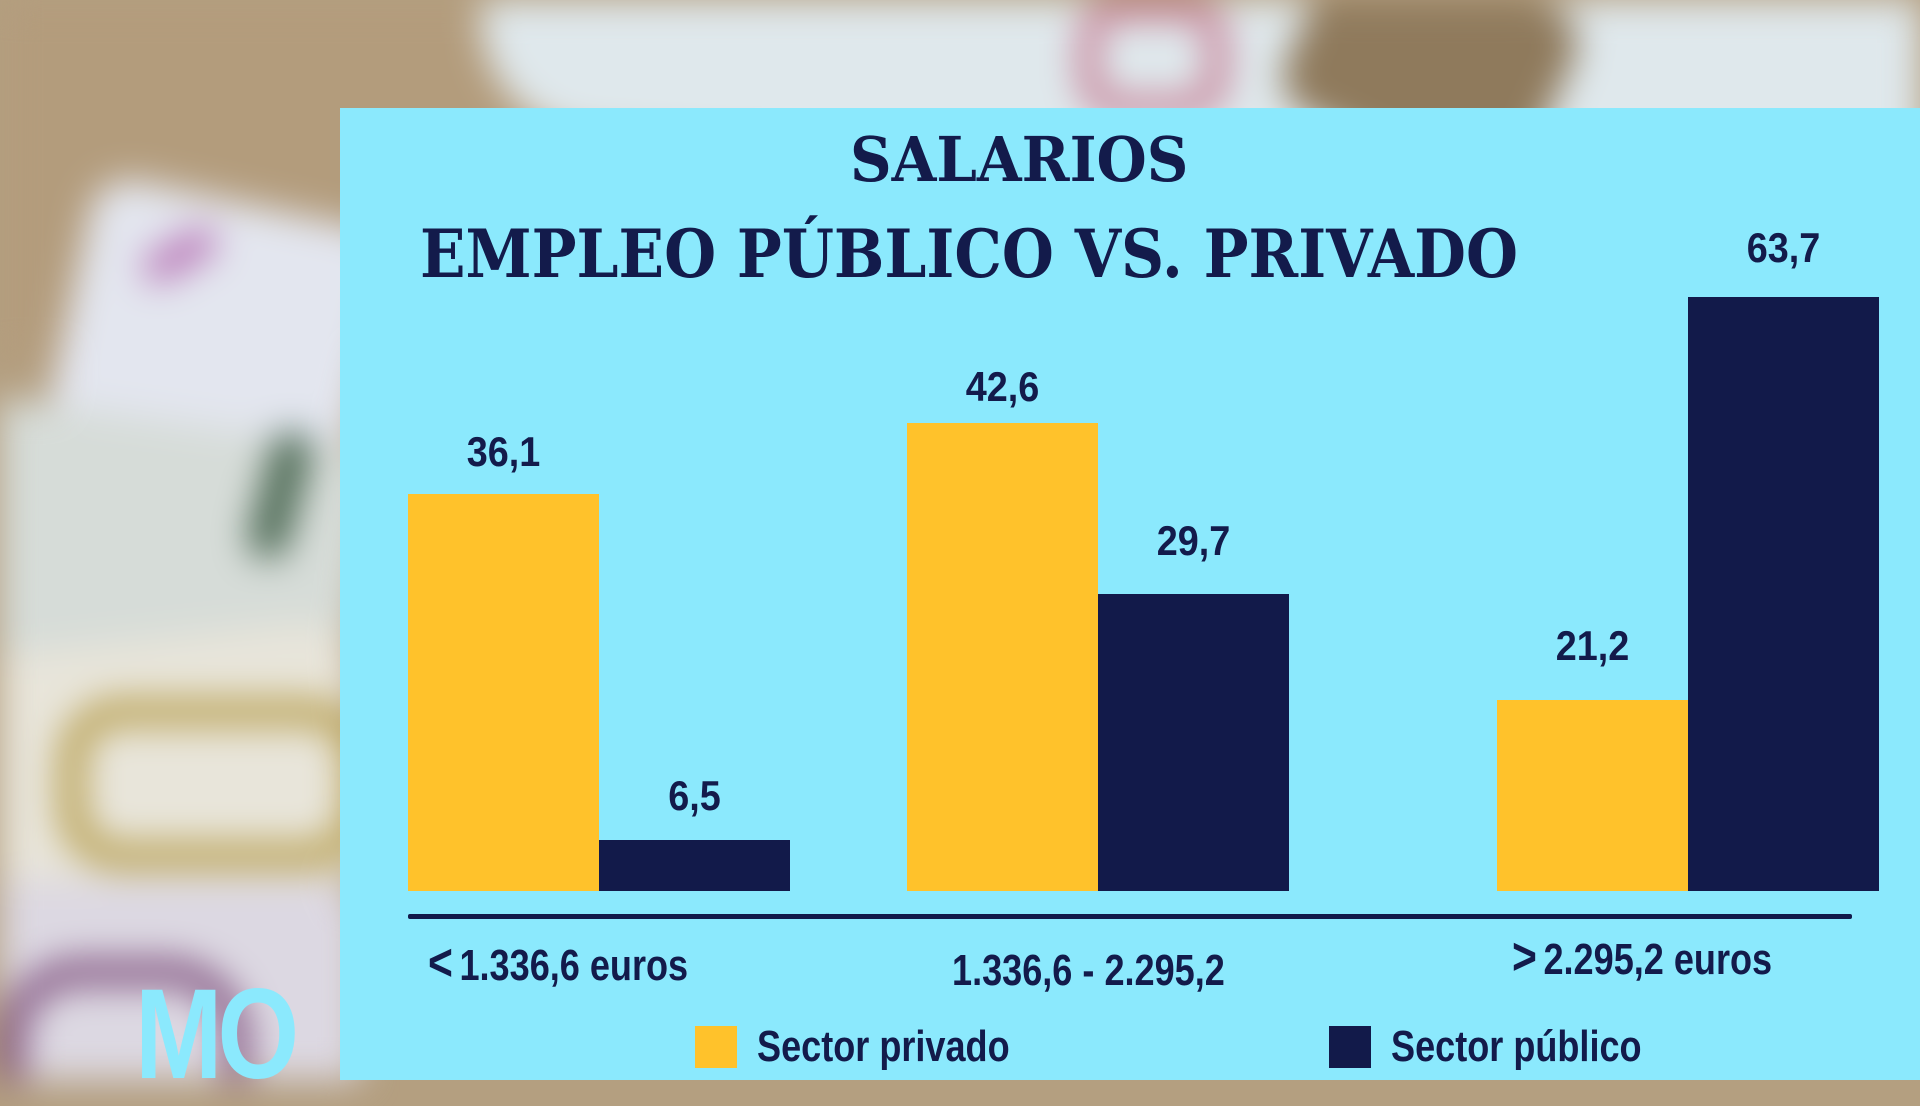  I want to click on legend-item-privado: Sector privado, so click(880, 1047).